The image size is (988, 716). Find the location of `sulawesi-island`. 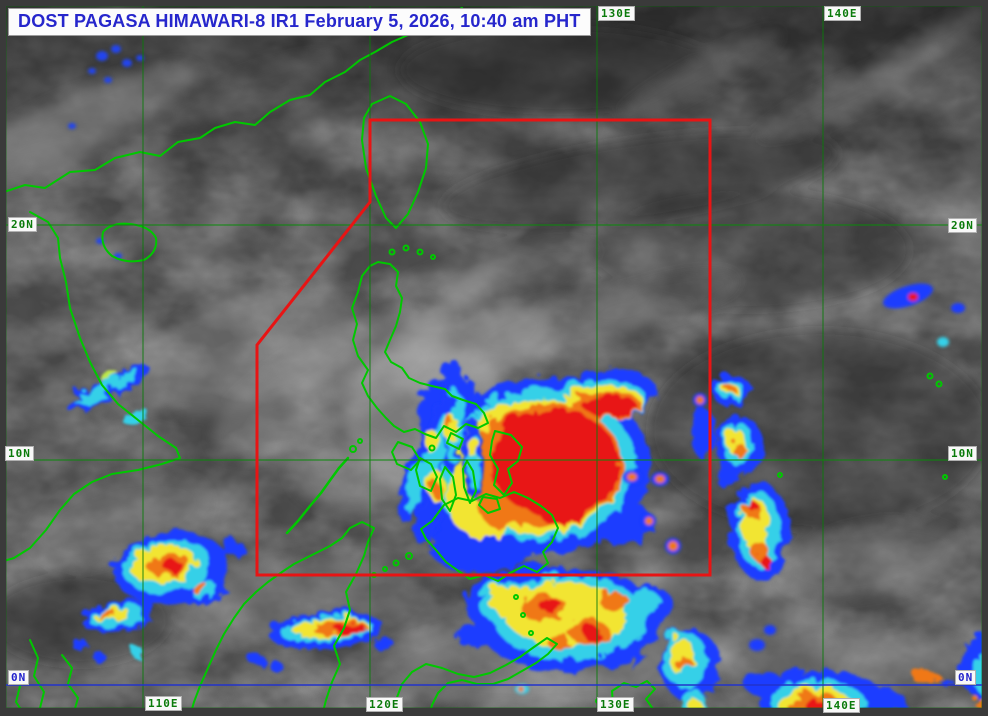

sulawesi-island is located at coordinates (476, 672).